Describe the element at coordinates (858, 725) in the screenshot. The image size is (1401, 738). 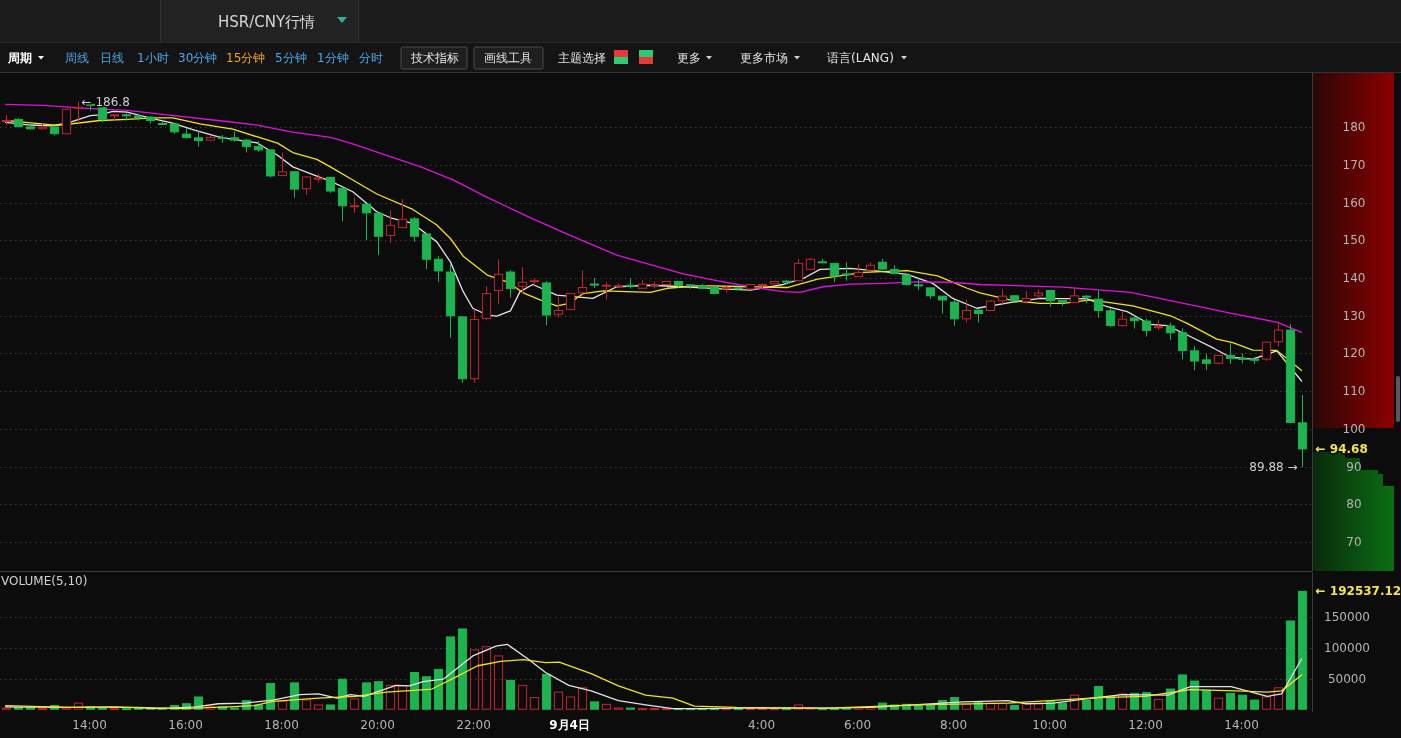
I see `x-tick-label: 6:00` at that location.